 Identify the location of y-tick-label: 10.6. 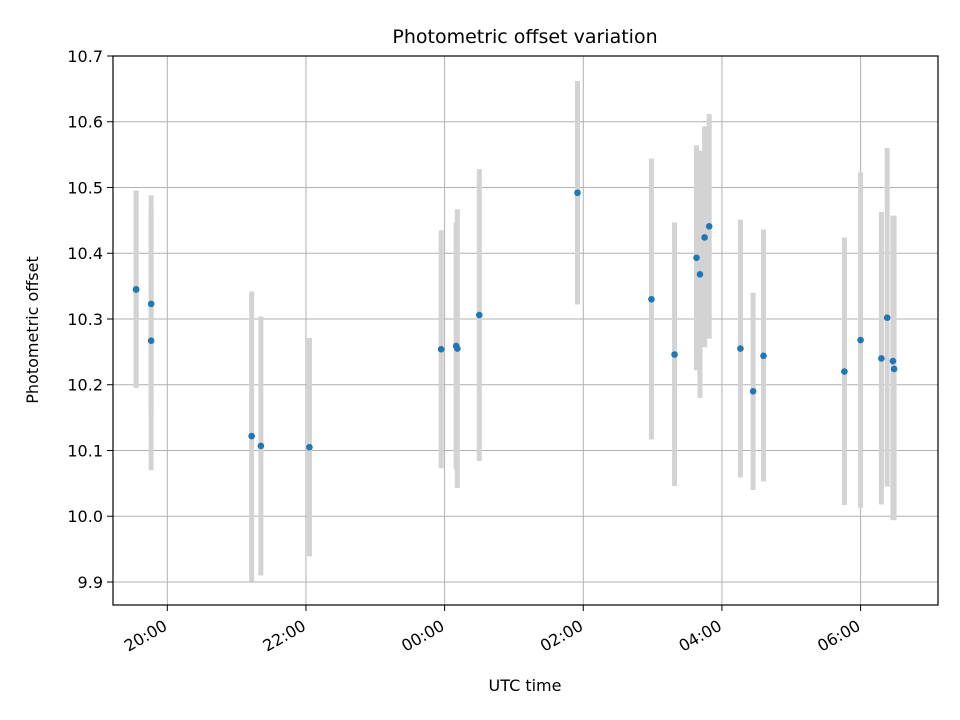
(85, 122).